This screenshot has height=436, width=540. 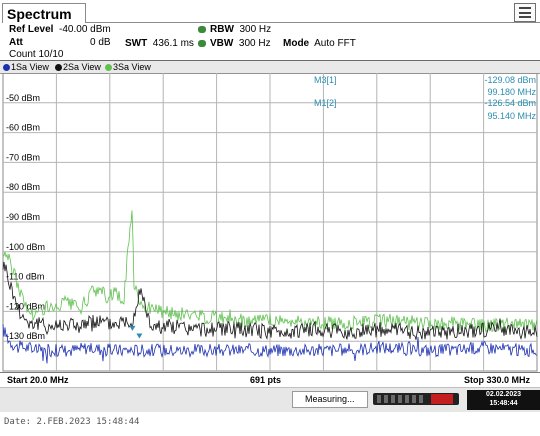 What do you see at coordinates (173, 43) in the screenshot?
I see `swt-value: 436.1 ms` at bounding box center [173, 43].